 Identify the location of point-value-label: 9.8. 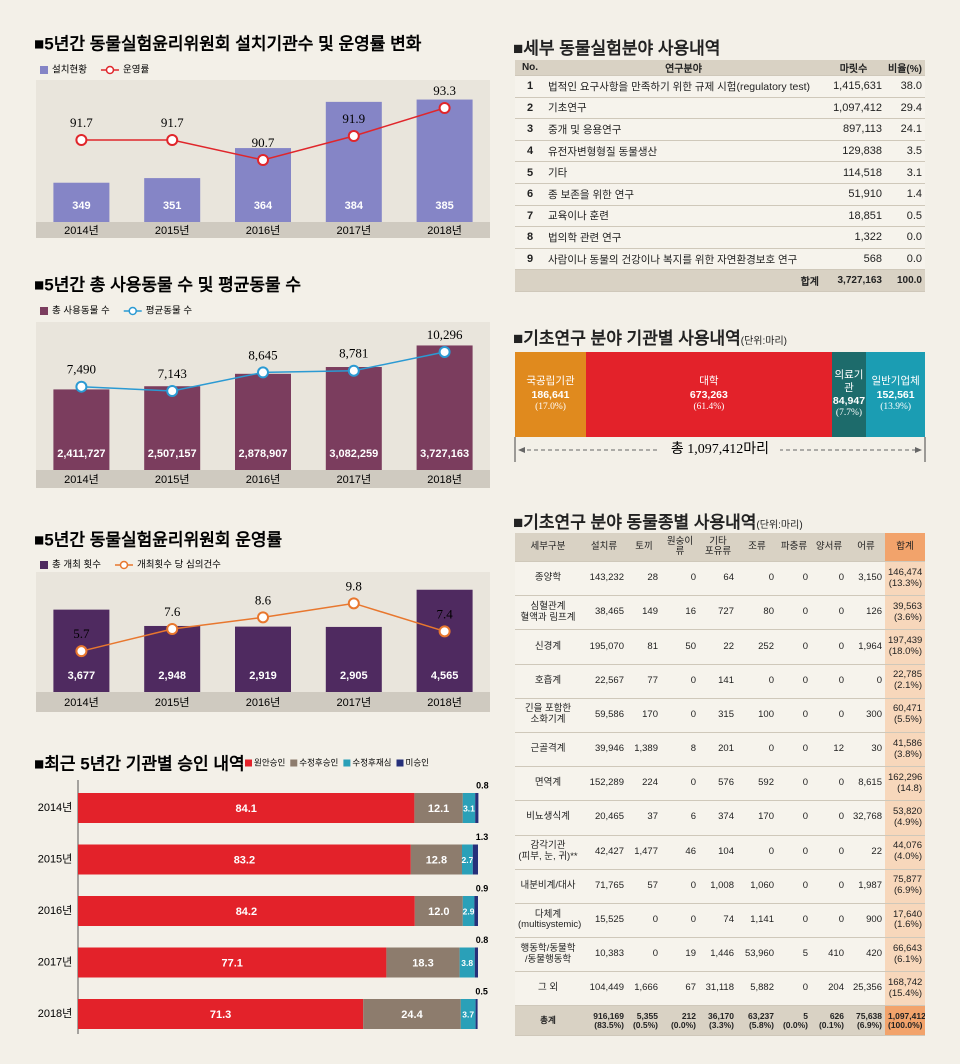
(354, 585).